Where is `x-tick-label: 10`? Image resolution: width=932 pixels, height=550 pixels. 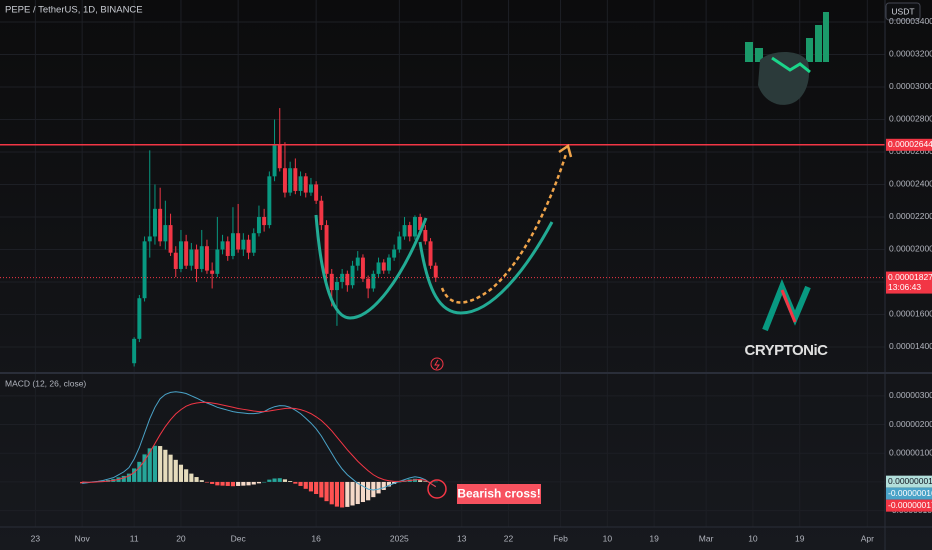 x-tick-label: 10 is located at coordinates (608, 538).